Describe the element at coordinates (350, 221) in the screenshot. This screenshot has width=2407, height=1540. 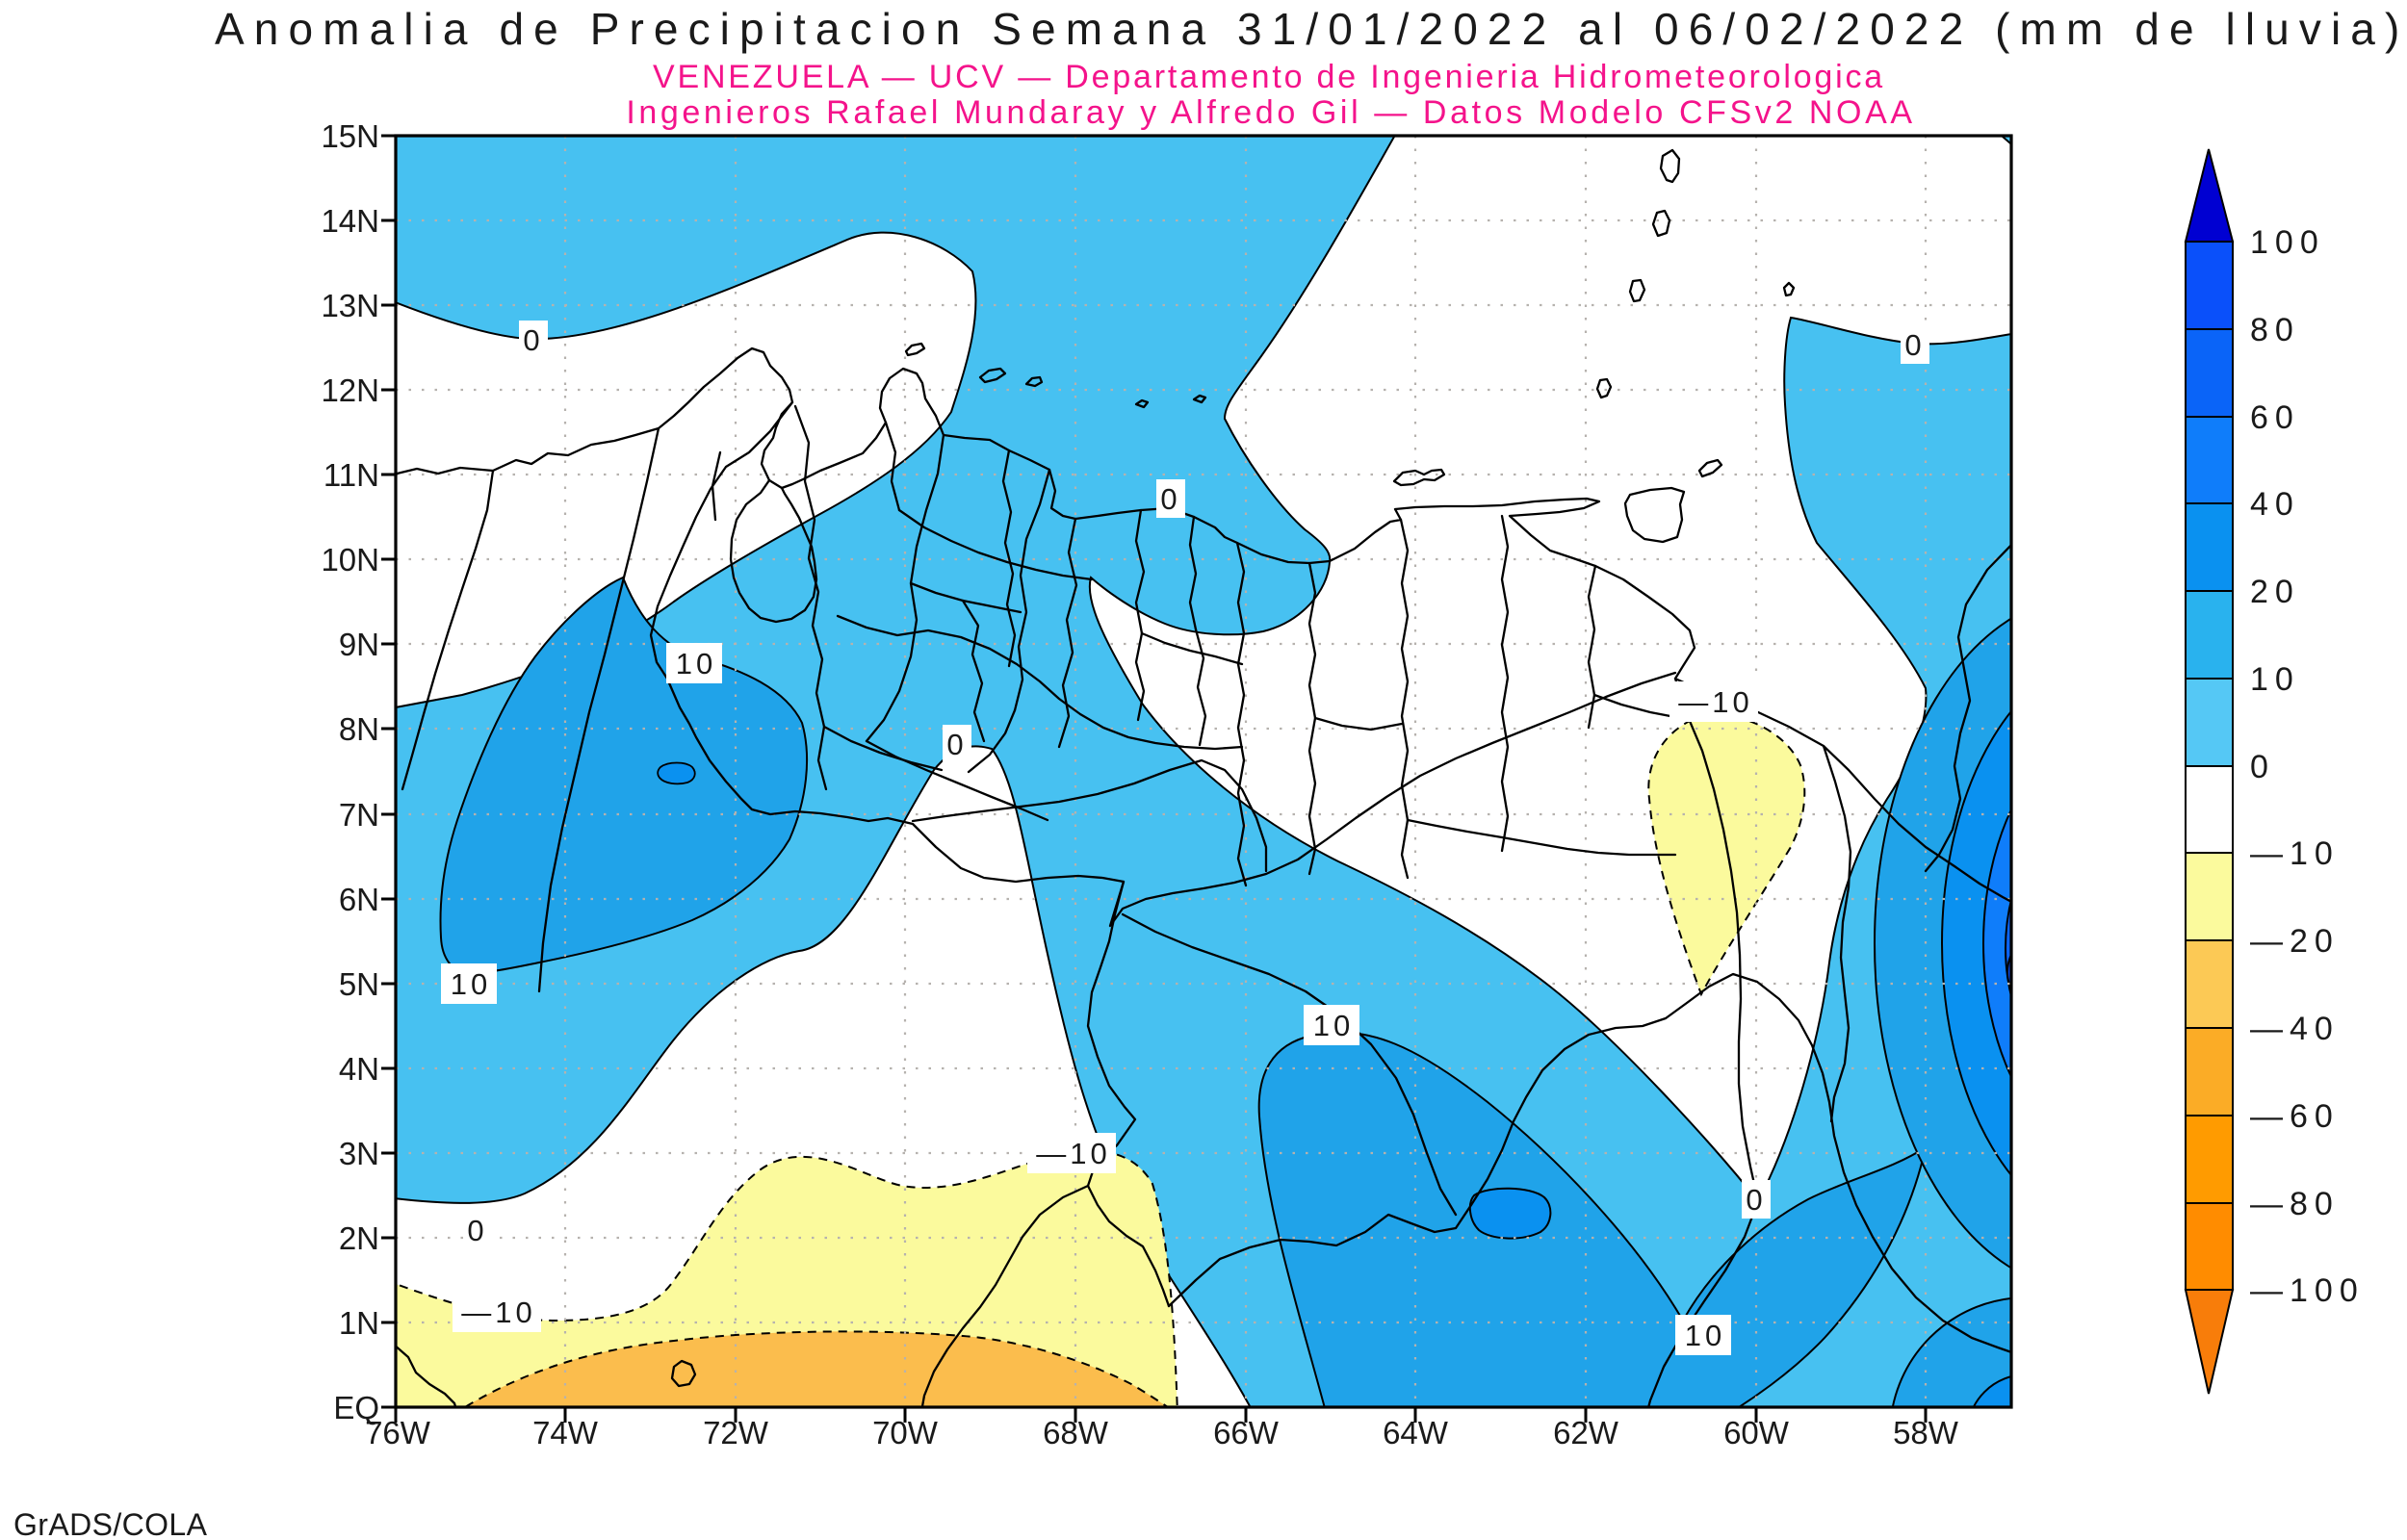
I see `svg-text: 14N` at that location.